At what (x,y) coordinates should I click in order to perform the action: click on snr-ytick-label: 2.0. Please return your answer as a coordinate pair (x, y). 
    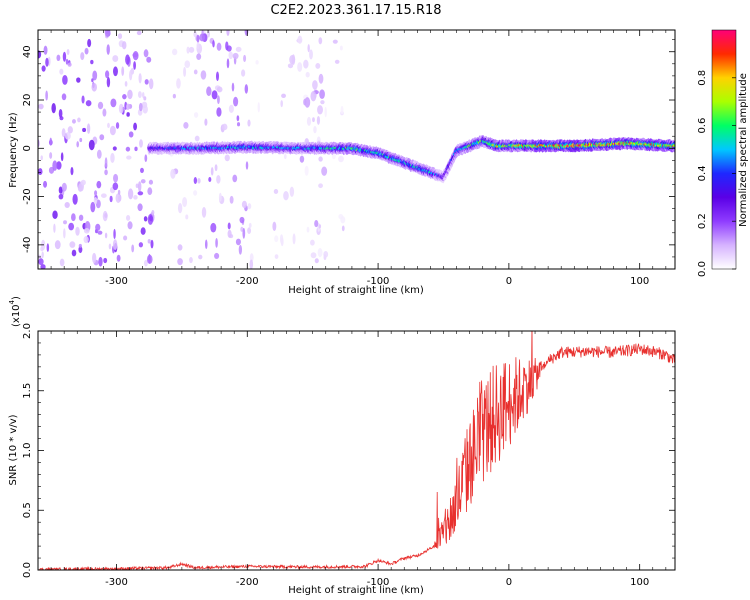
    Looking at the image, I should click on (27, 331).